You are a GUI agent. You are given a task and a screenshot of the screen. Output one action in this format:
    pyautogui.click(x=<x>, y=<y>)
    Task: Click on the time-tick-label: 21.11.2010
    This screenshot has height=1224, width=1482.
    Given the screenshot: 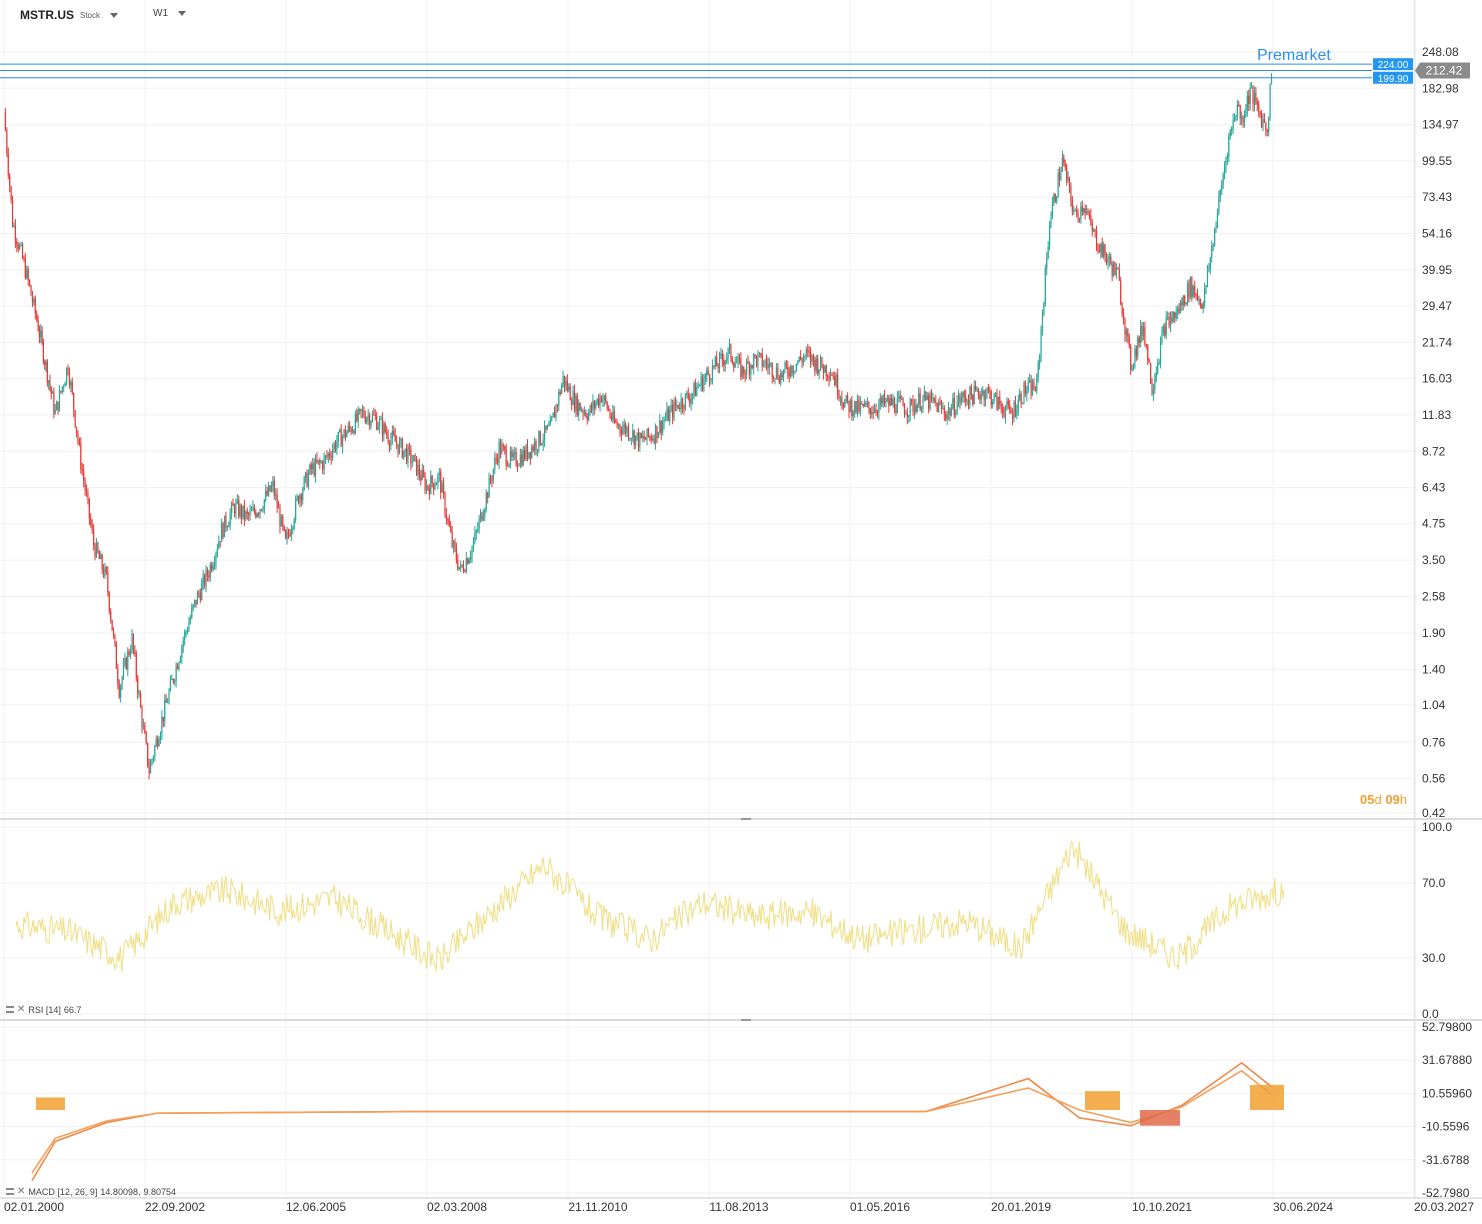 What is the action you would take?
    pyautogui.click(x=597, y=1207)
    